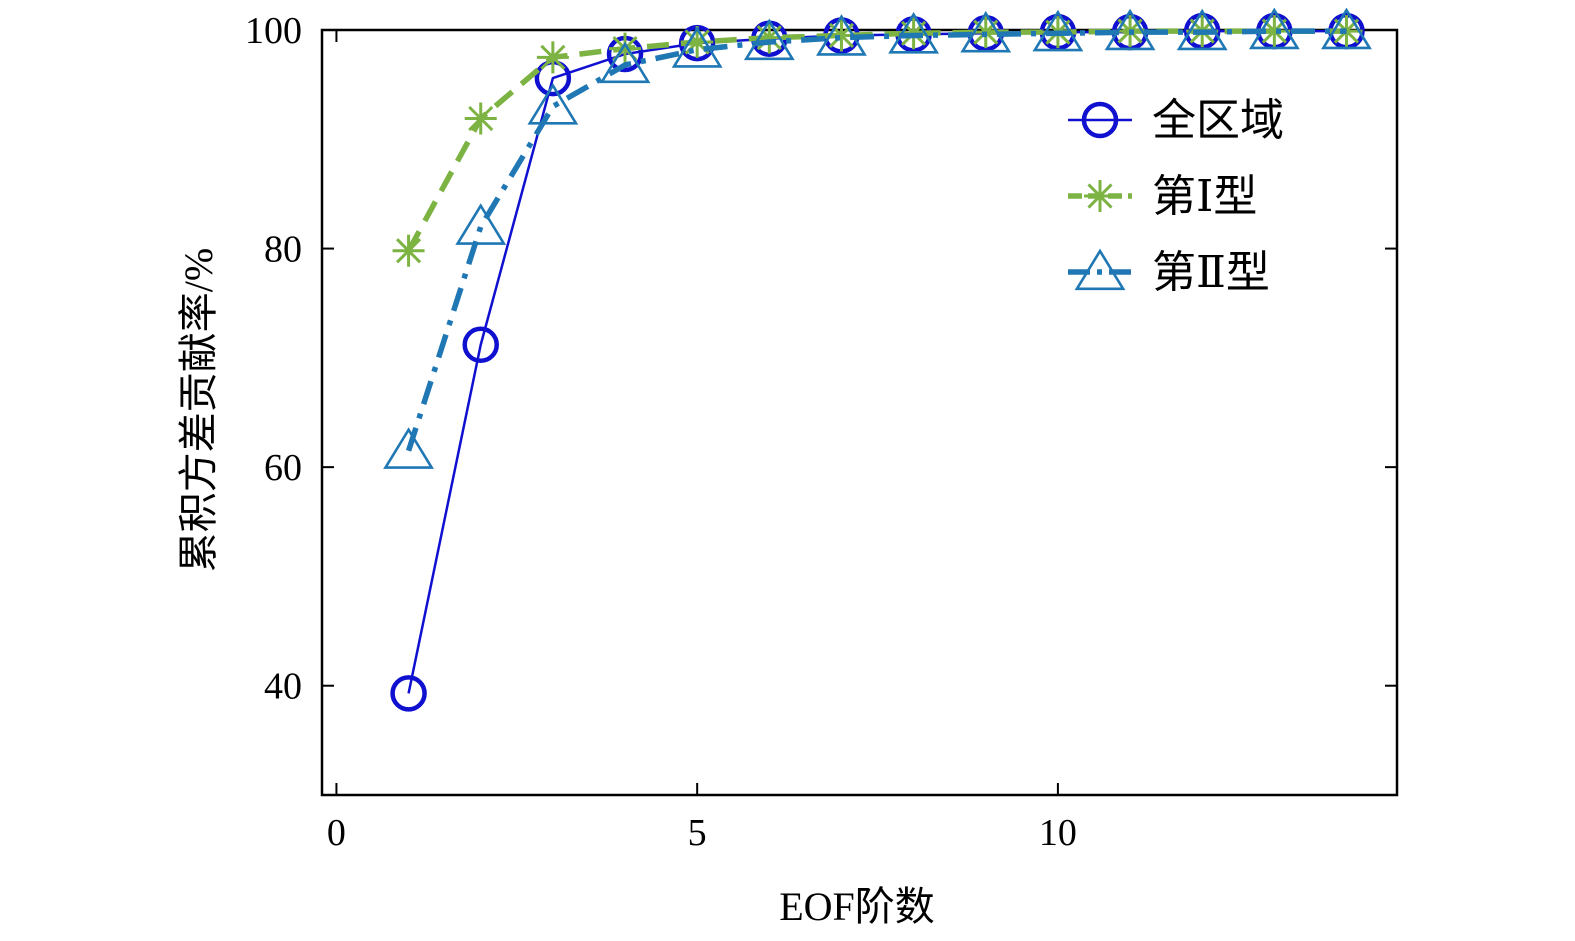 This screenshot has width=1575, height=941. What do you see at coordinates (1058, 833) in the screenshot?
I see `x-tick-label: 10` at bounding box center [1058, 833].